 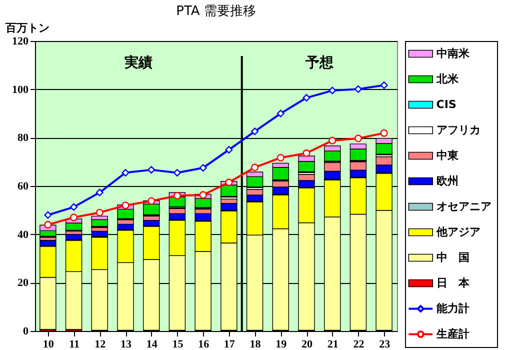 I want to click on legend-label: 北米, so click(x=447, y=79).